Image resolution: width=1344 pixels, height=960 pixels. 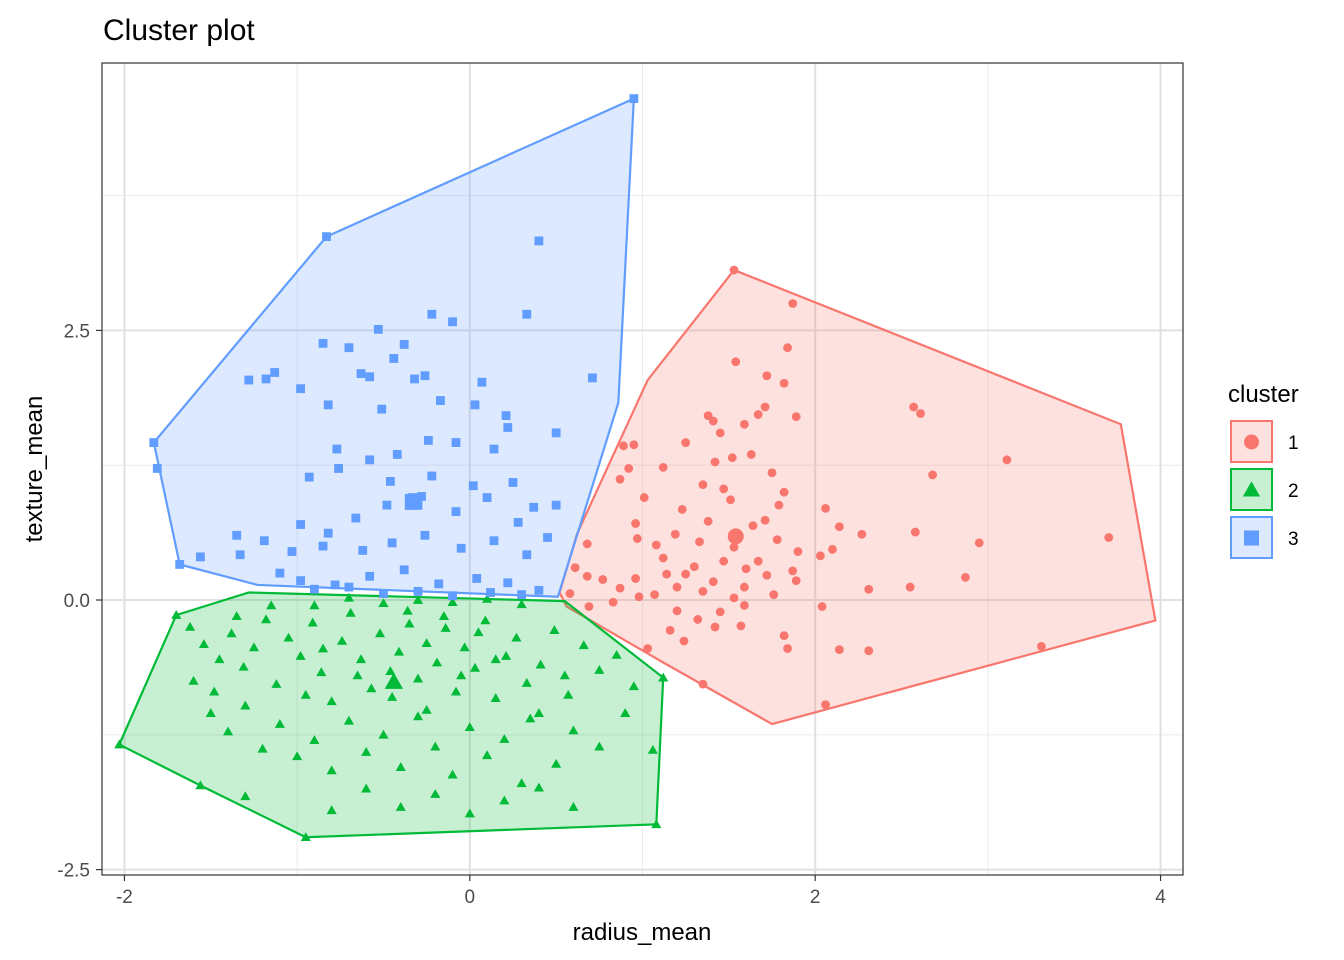 I want to click on cluster-2-centroid, so click(x=394, y=680).